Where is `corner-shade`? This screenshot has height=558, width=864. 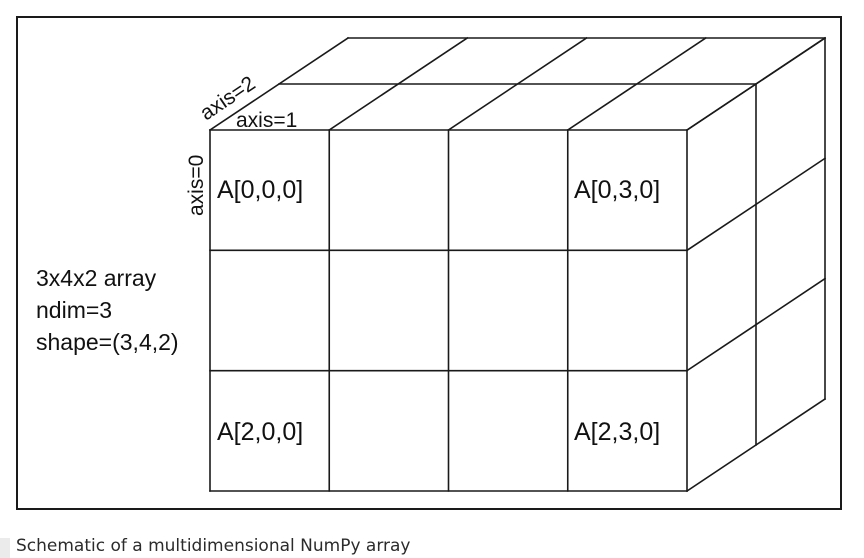 corner-shade is located at coordinates (5, 548).